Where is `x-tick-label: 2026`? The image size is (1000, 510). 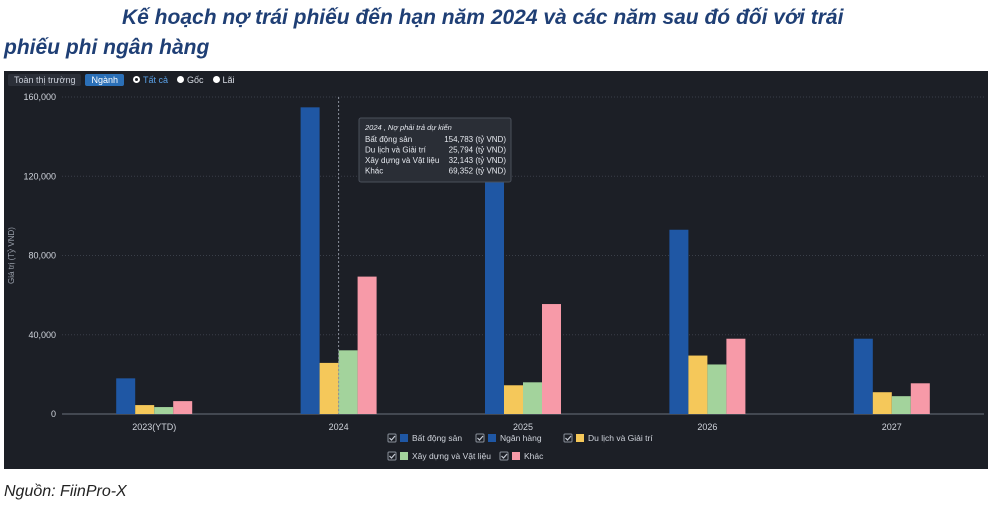
x-tick-label: 2026 is located at coordinates (707, 427).